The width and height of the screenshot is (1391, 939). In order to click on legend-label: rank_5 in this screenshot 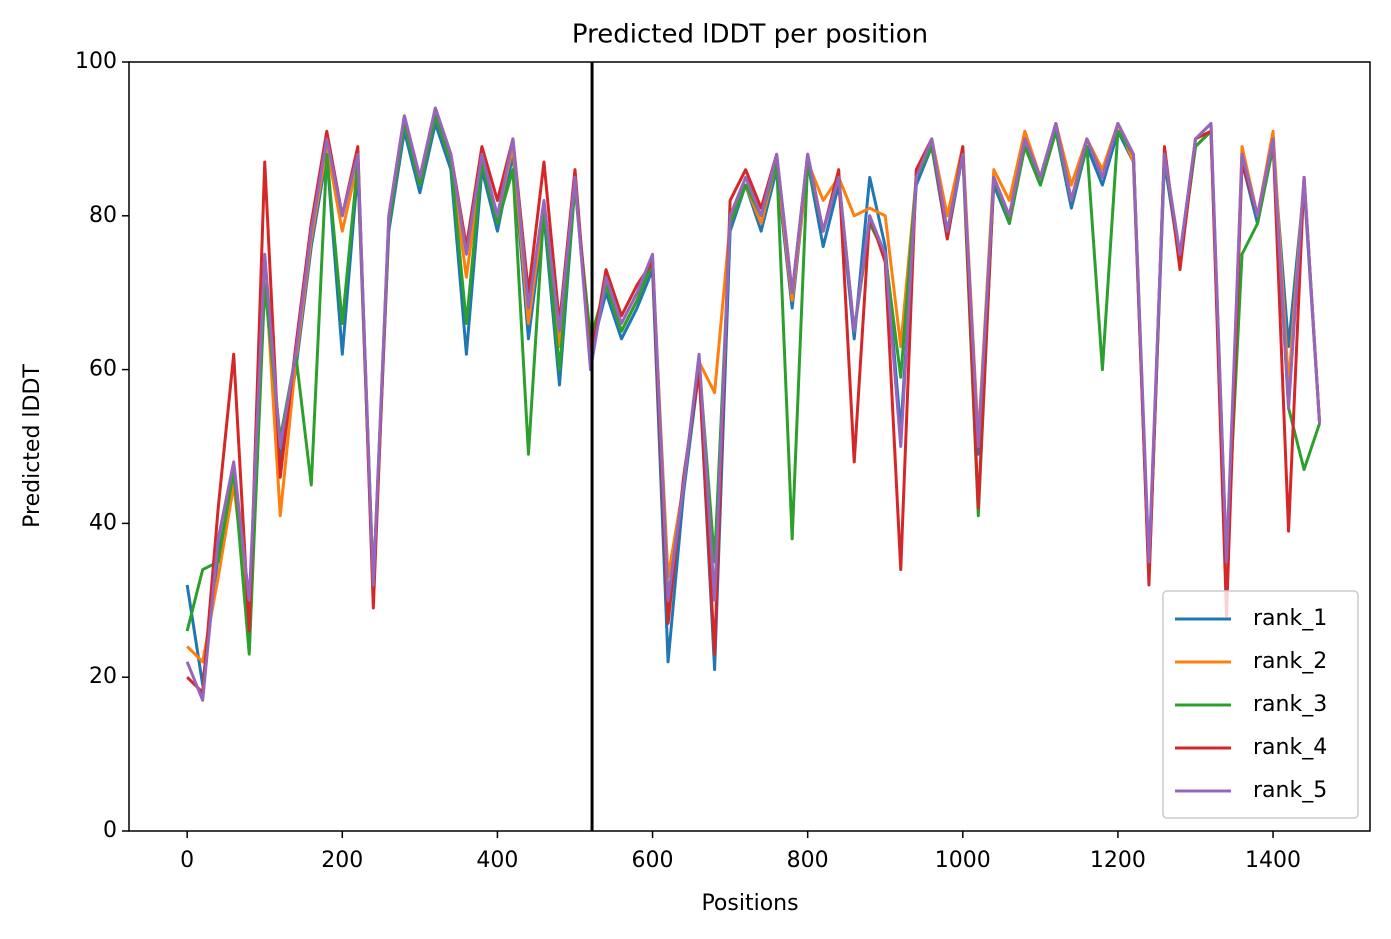, I will do `click(1290, 790)`.